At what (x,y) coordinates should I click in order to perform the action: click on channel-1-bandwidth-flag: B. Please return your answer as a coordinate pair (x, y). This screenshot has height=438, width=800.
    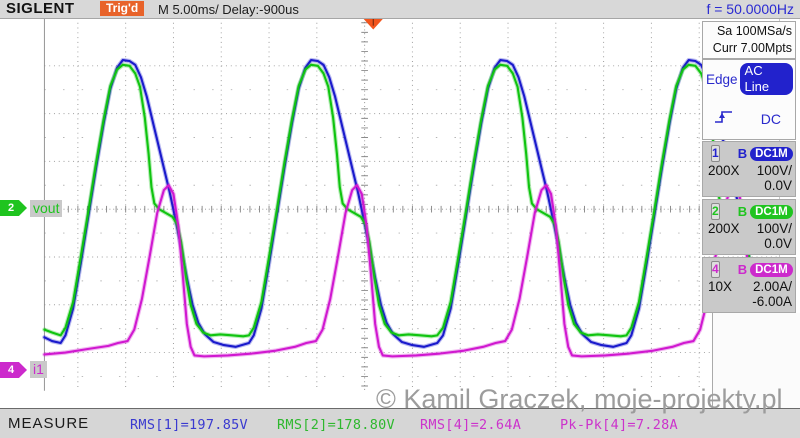
    Looking at the image, I should click on (742, 153).